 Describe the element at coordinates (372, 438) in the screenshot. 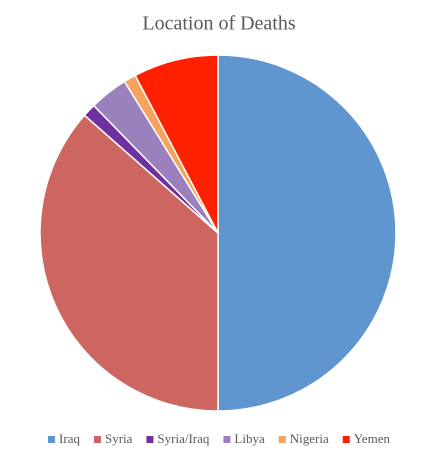

I see `legend-label: Yemen` at that location.